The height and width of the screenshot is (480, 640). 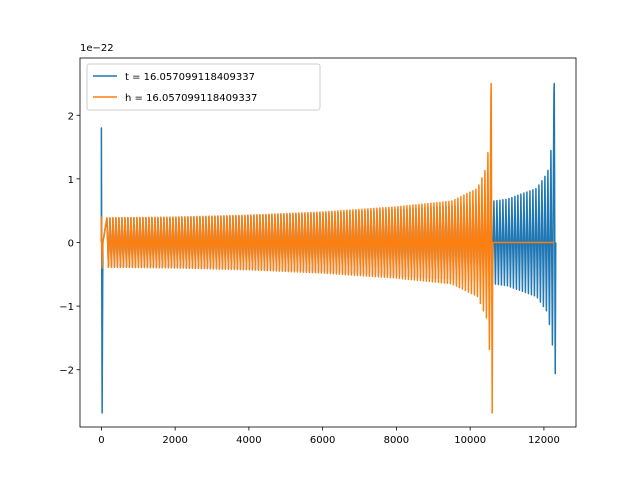 What do you see at coordinates (248, 440) in the screenshot?
I see `x-tick-label: 4000` at bounding box center [248, 440].